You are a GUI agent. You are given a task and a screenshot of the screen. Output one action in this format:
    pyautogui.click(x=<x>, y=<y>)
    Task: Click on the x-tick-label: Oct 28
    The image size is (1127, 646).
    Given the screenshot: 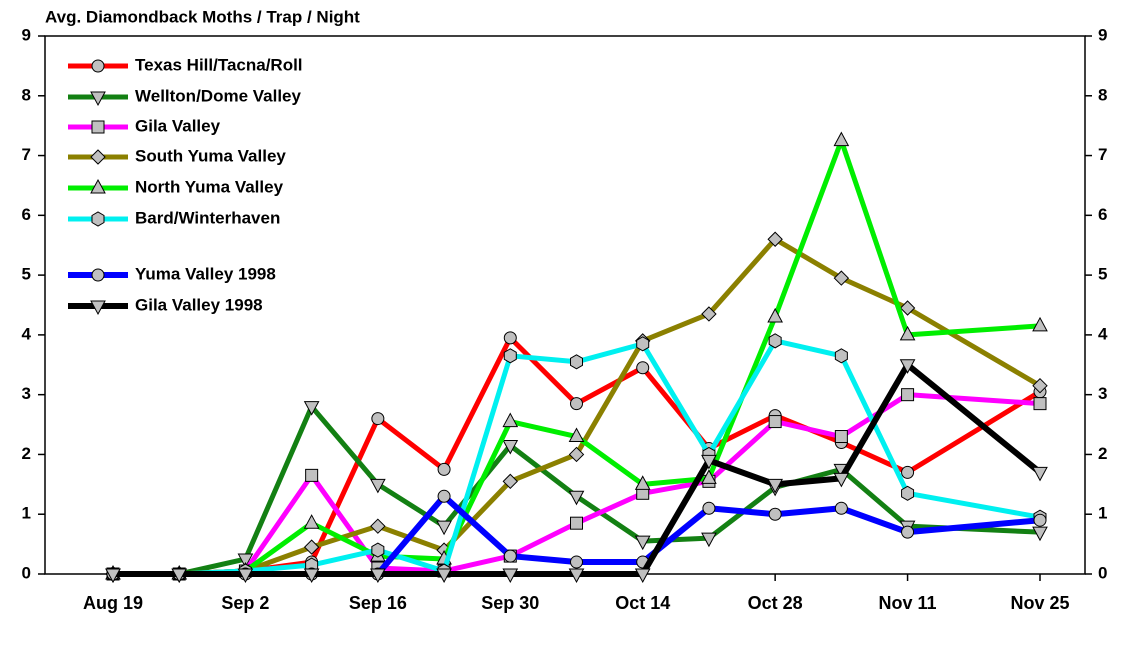 What is the action you would take?
    pyautogui.click(x=775, y=603)
    